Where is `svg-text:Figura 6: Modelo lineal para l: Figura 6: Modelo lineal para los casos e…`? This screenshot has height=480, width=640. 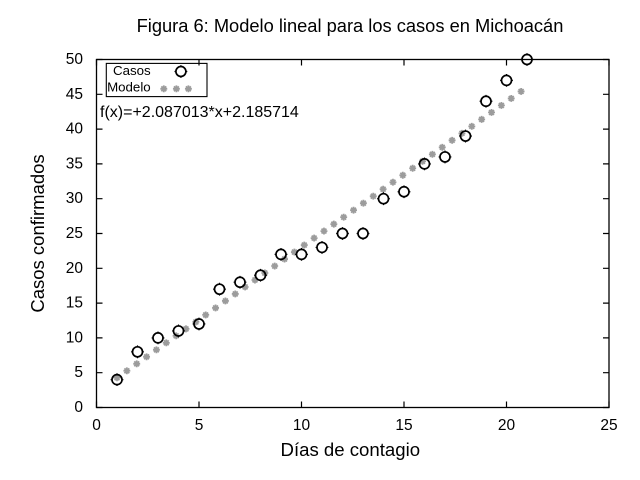 svg-text:Figura 6: Modelo lineal para l: Figura 6: Modelo lineal para los casos e… is located at coordinates (350, 25).